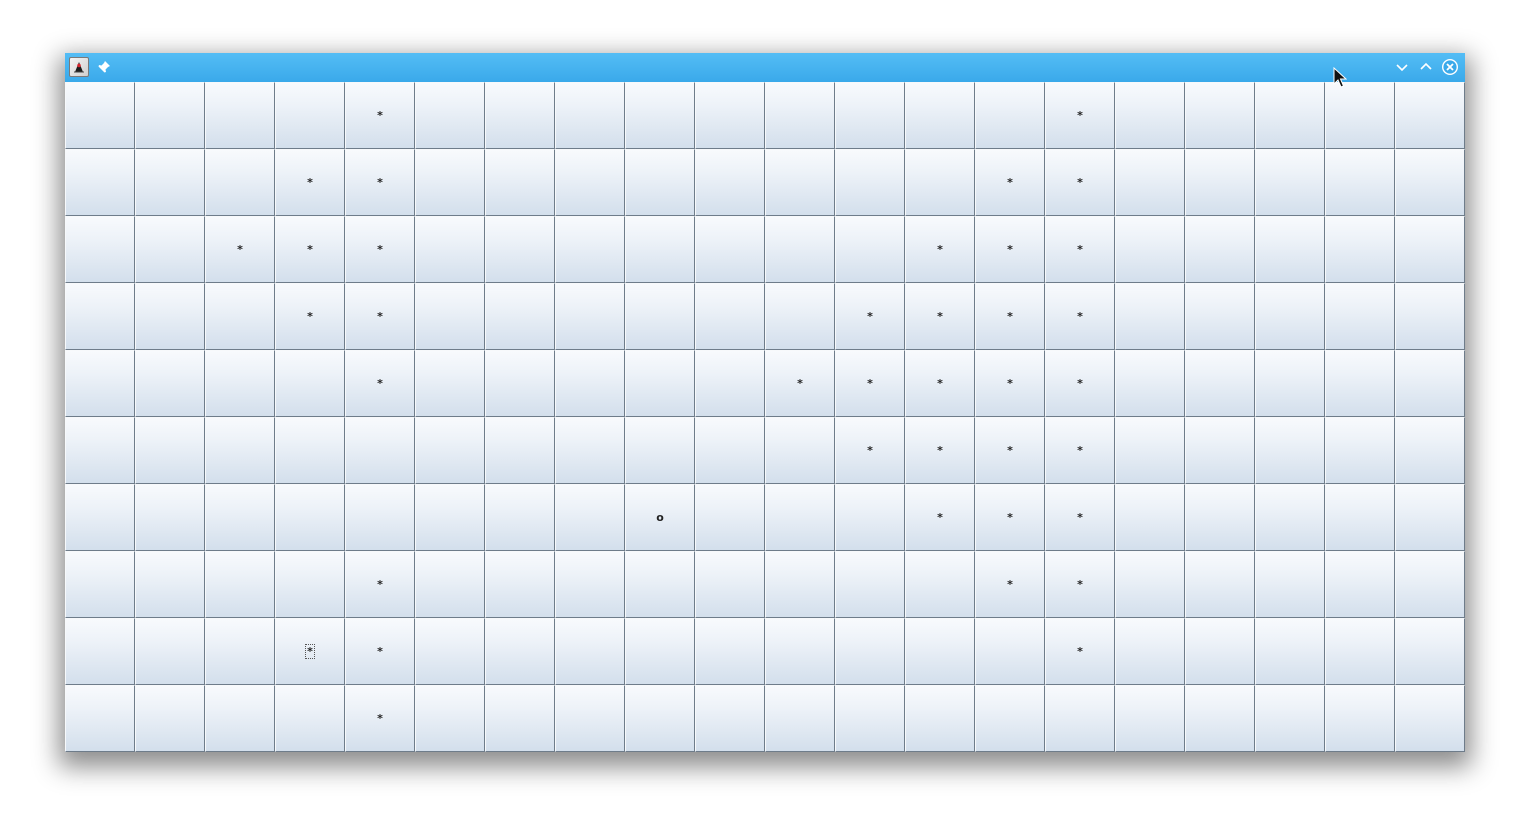  What do you see at coordinates (1426, 67) in the screenshot?
I see `maximize-button` at bounding box center [1426, 67].